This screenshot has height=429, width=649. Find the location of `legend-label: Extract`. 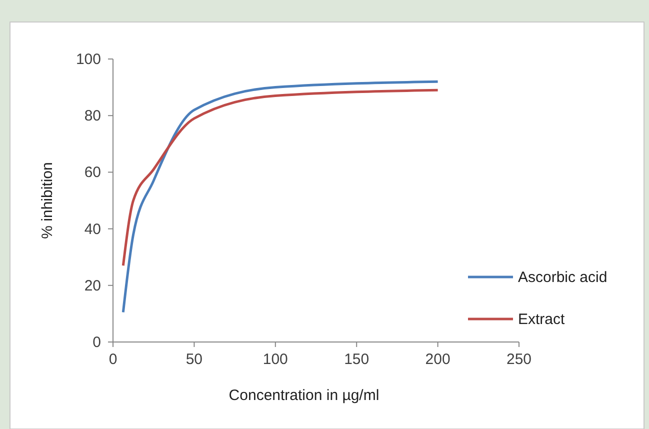

legend-label: Extract is located at coordinates (542, 319).